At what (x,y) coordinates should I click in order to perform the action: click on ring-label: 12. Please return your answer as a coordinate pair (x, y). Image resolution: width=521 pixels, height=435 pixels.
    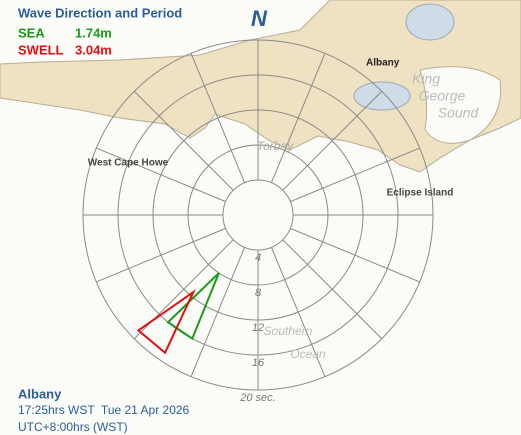
    Looking at the image, I should click on (258, 328).